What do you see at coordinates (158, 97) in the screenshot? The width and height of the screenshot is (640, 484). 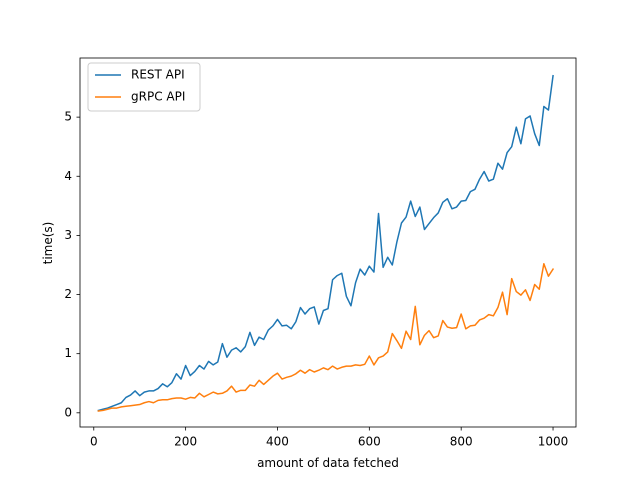 I see `legend-label-grpc-api: gRPC API` at bounding box center [158, 97].